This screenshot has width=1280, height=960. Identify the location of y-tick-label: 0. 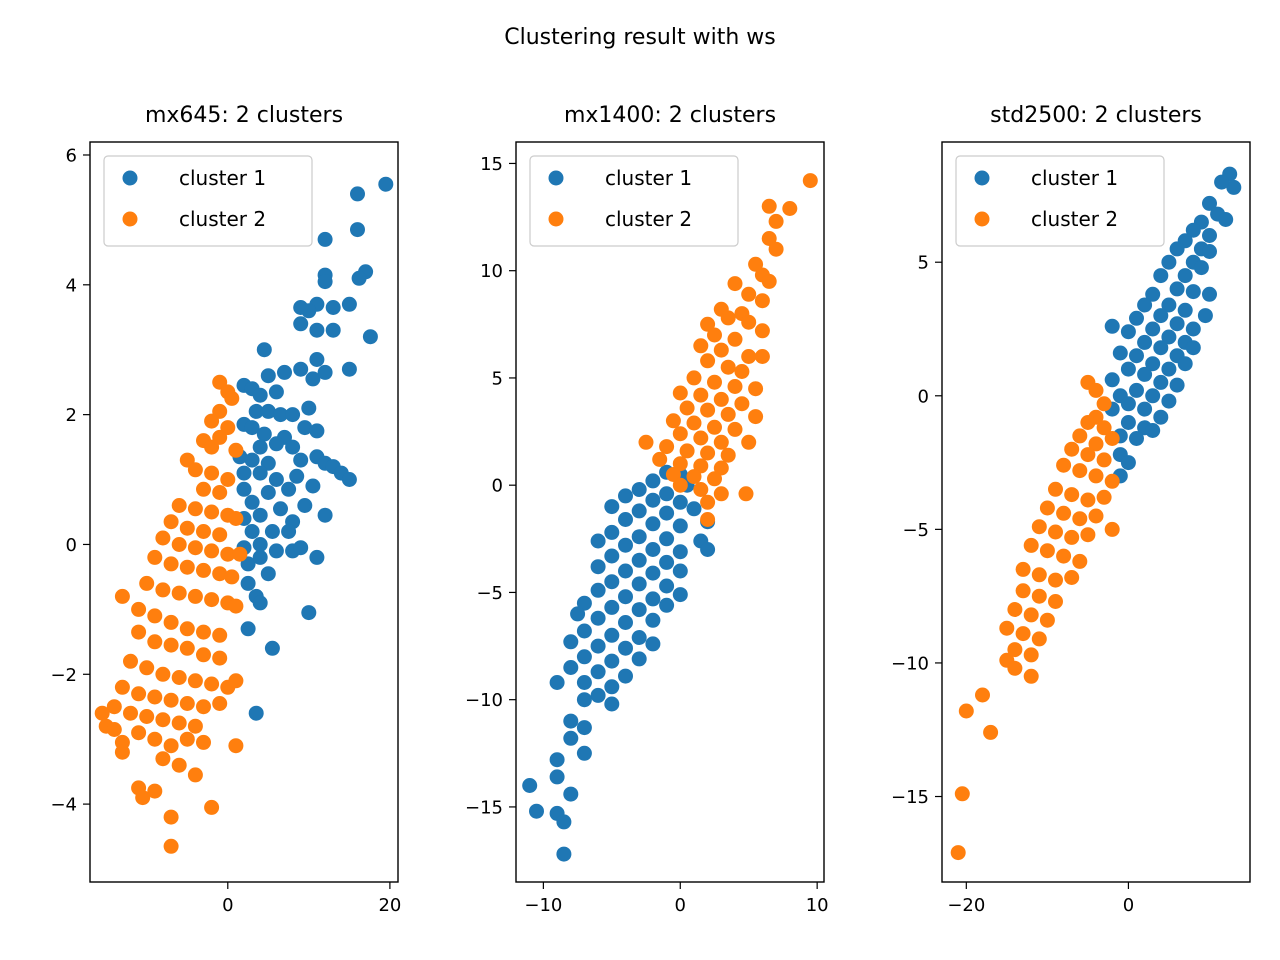
(497, 486).